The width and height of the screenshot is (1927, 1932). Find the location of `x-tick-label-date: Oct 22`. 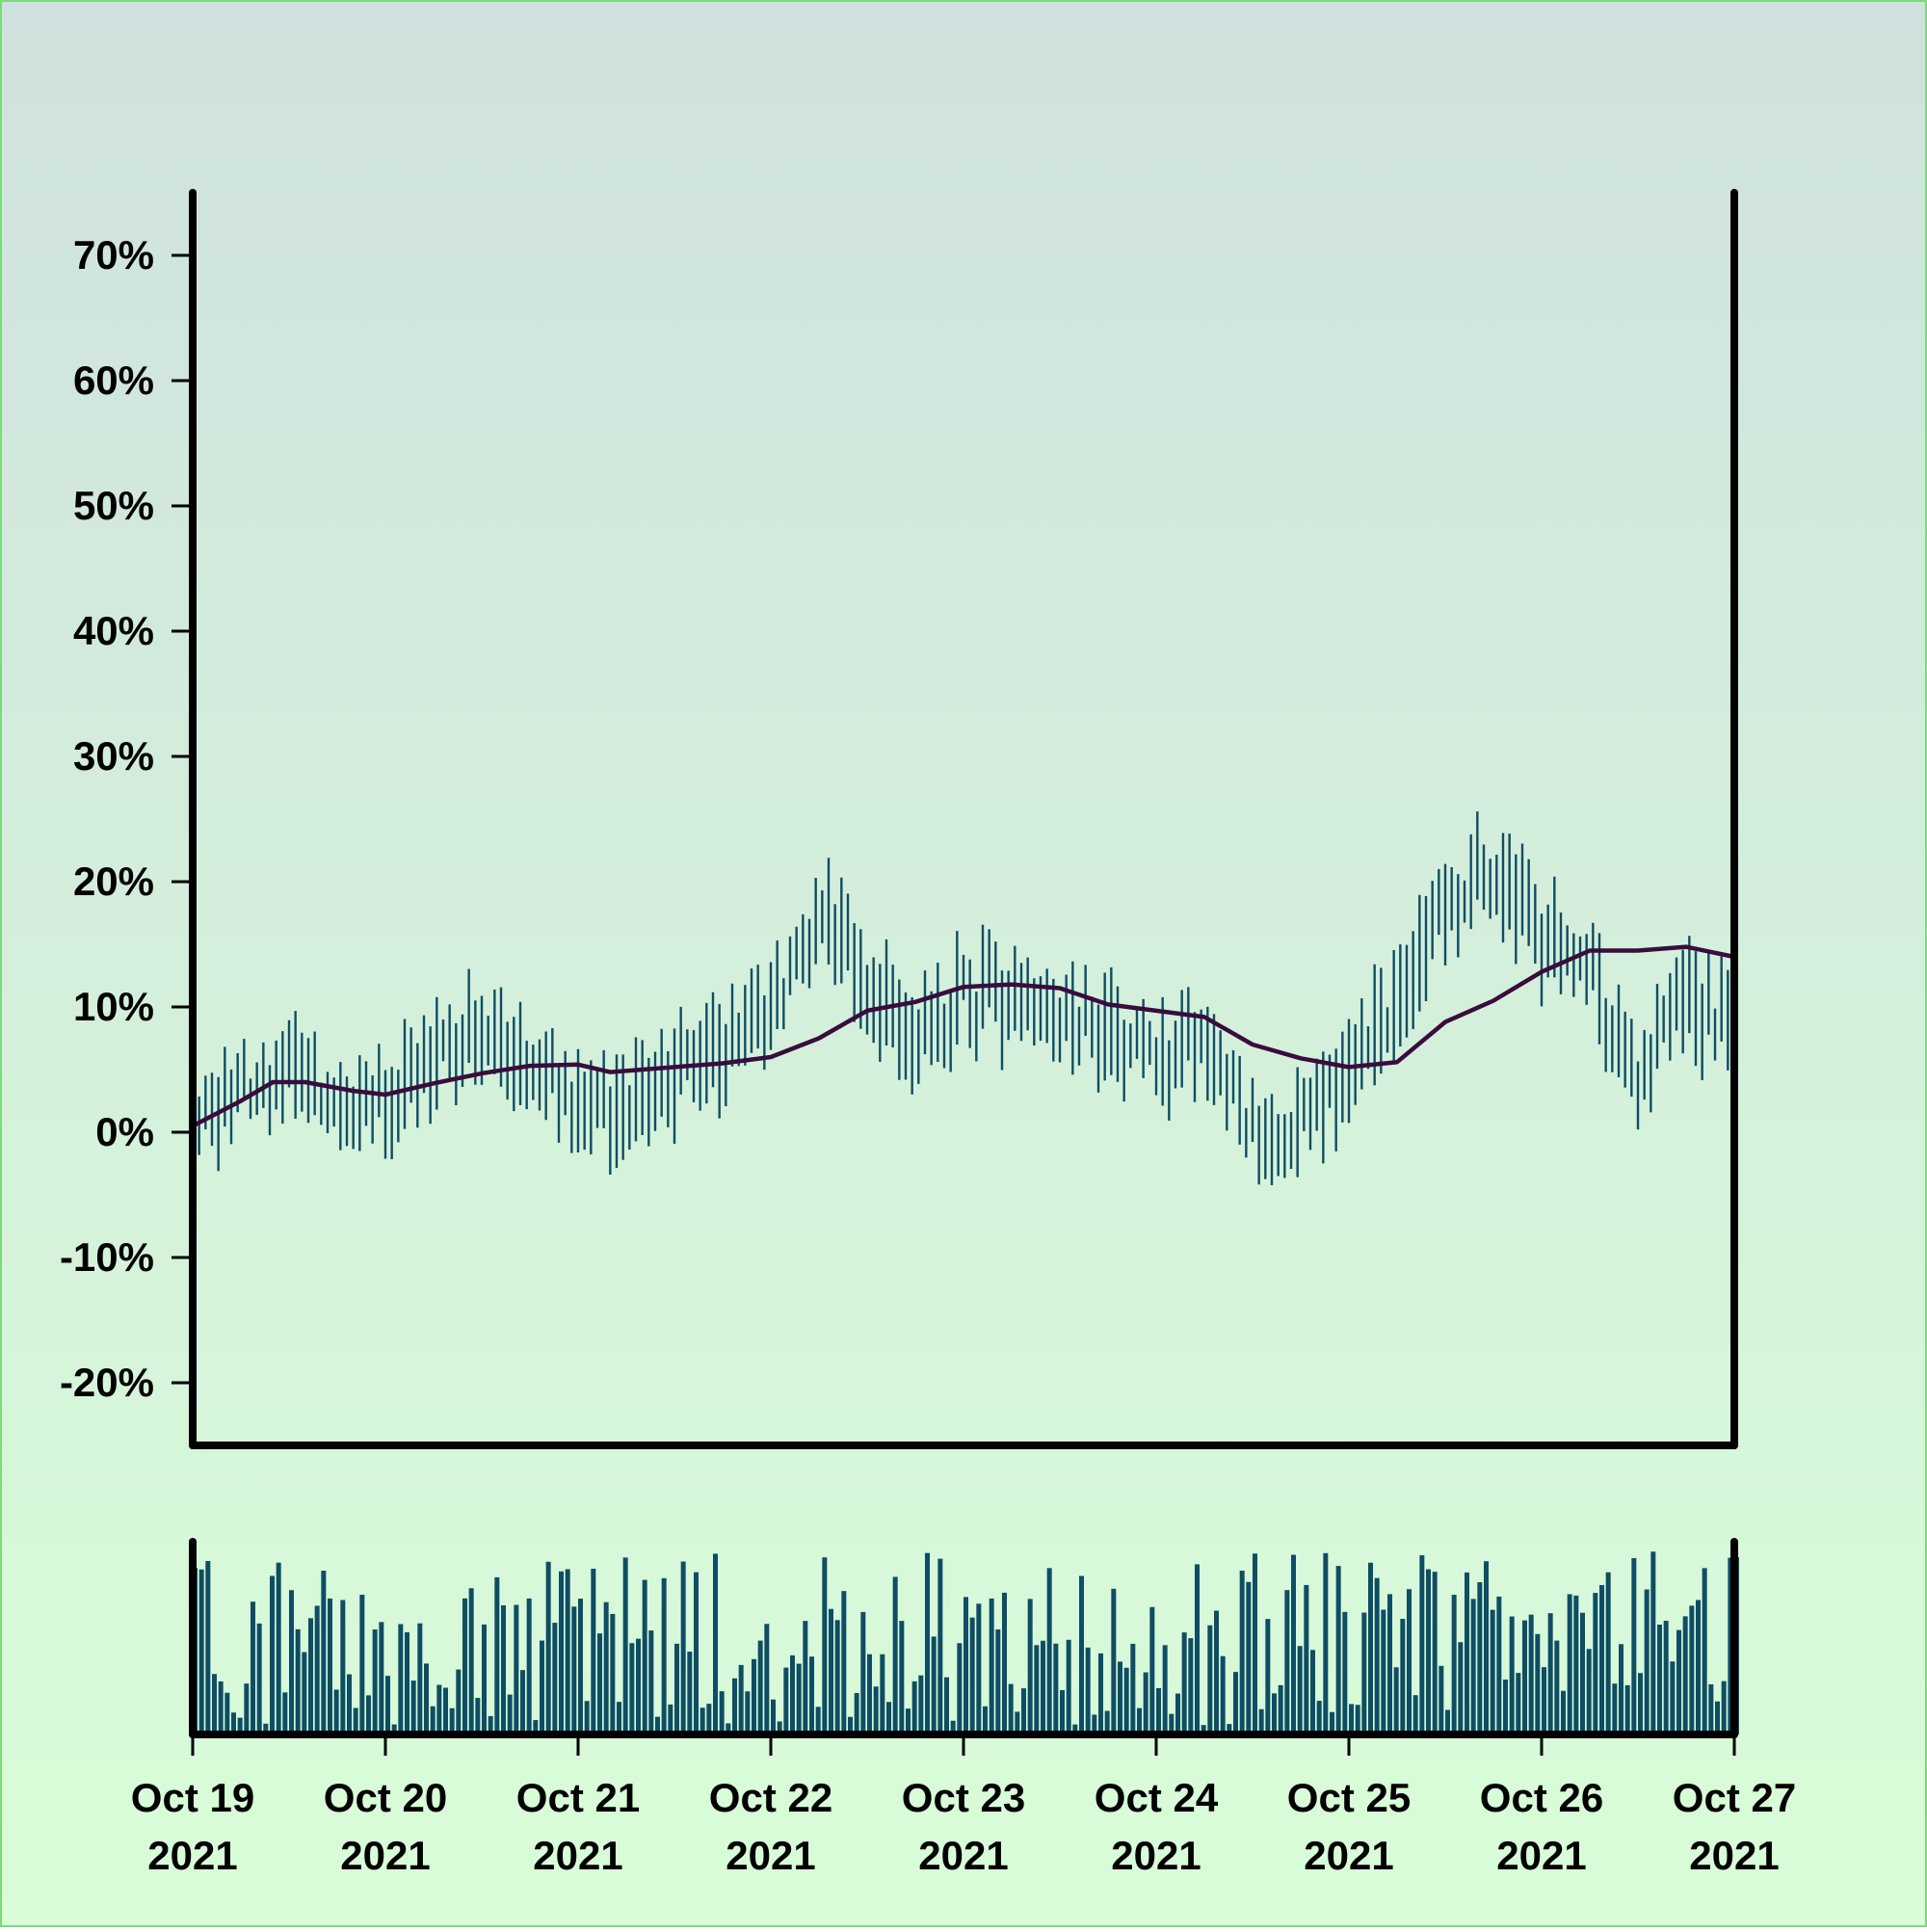

x-tick-label-date: Oct 22 is located at coordinates (770, 1797).